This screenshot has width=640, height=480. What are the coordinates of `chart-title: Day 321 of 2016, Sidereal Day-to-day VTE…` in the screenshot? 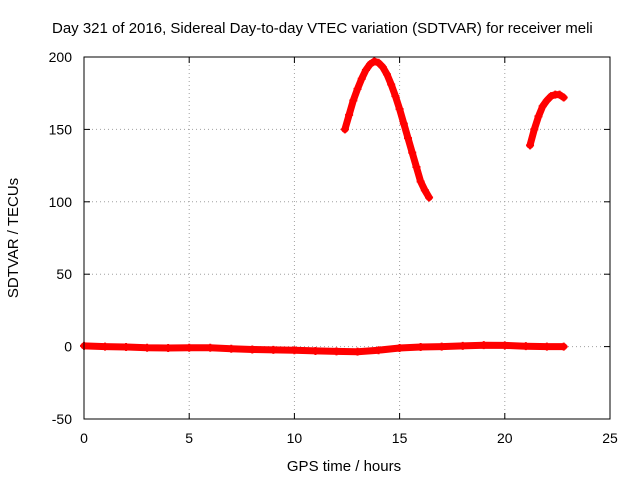 It's located at (322, 28).